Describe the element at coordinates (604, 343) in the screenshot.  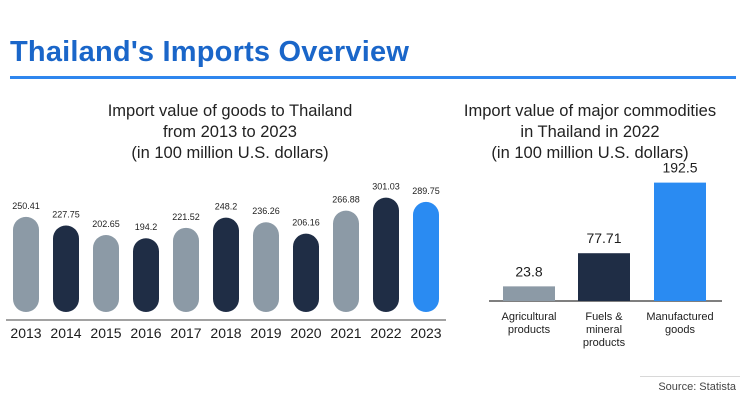
I see `category-label-commodity-1: products` at that location.